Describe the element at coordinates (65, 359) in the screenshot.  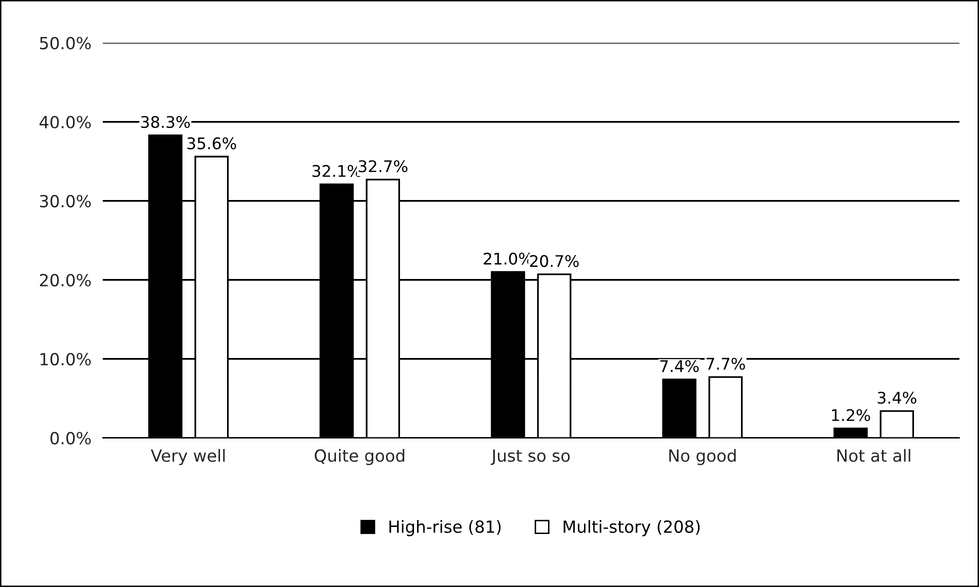
I see `y-tick-label: 10.0%` at that location.